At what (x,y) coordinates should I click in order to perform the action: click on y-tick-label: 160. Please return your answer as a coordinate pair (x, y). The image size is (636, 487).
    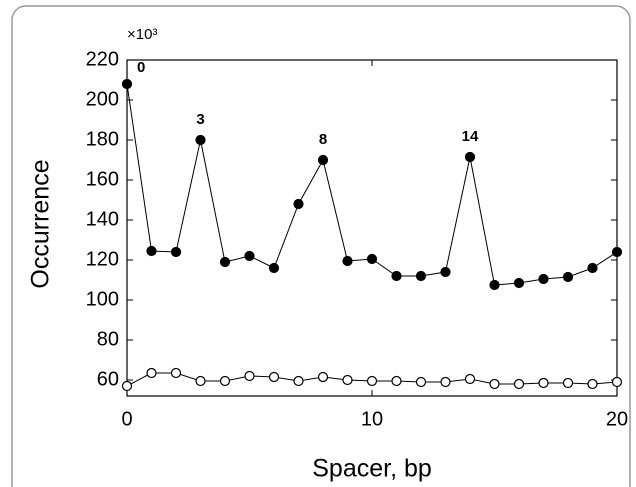
    Looking at the image, I should click on (102, 179).